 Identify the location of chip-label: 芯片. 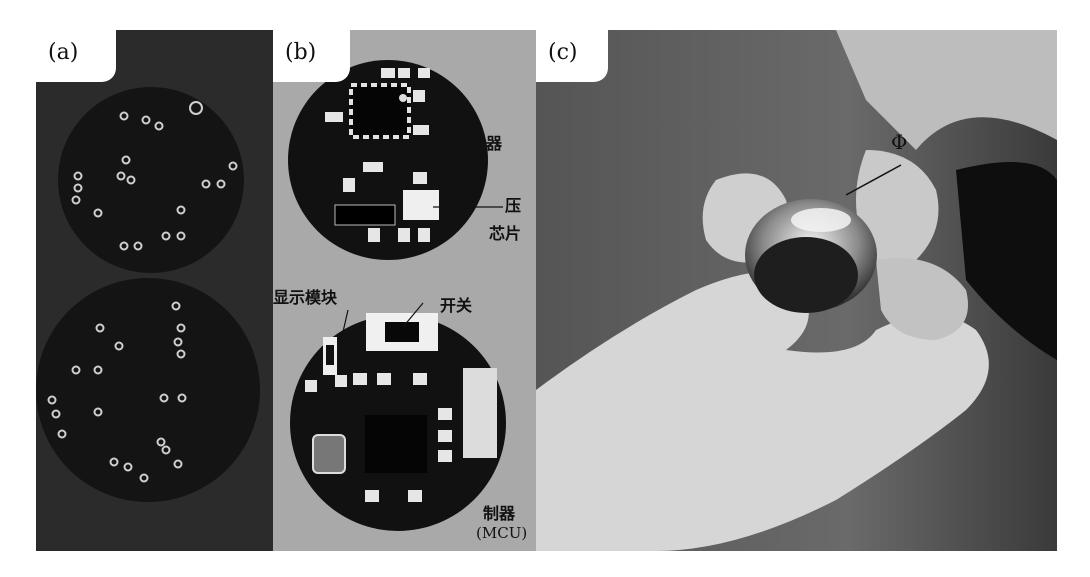
(505, 233).